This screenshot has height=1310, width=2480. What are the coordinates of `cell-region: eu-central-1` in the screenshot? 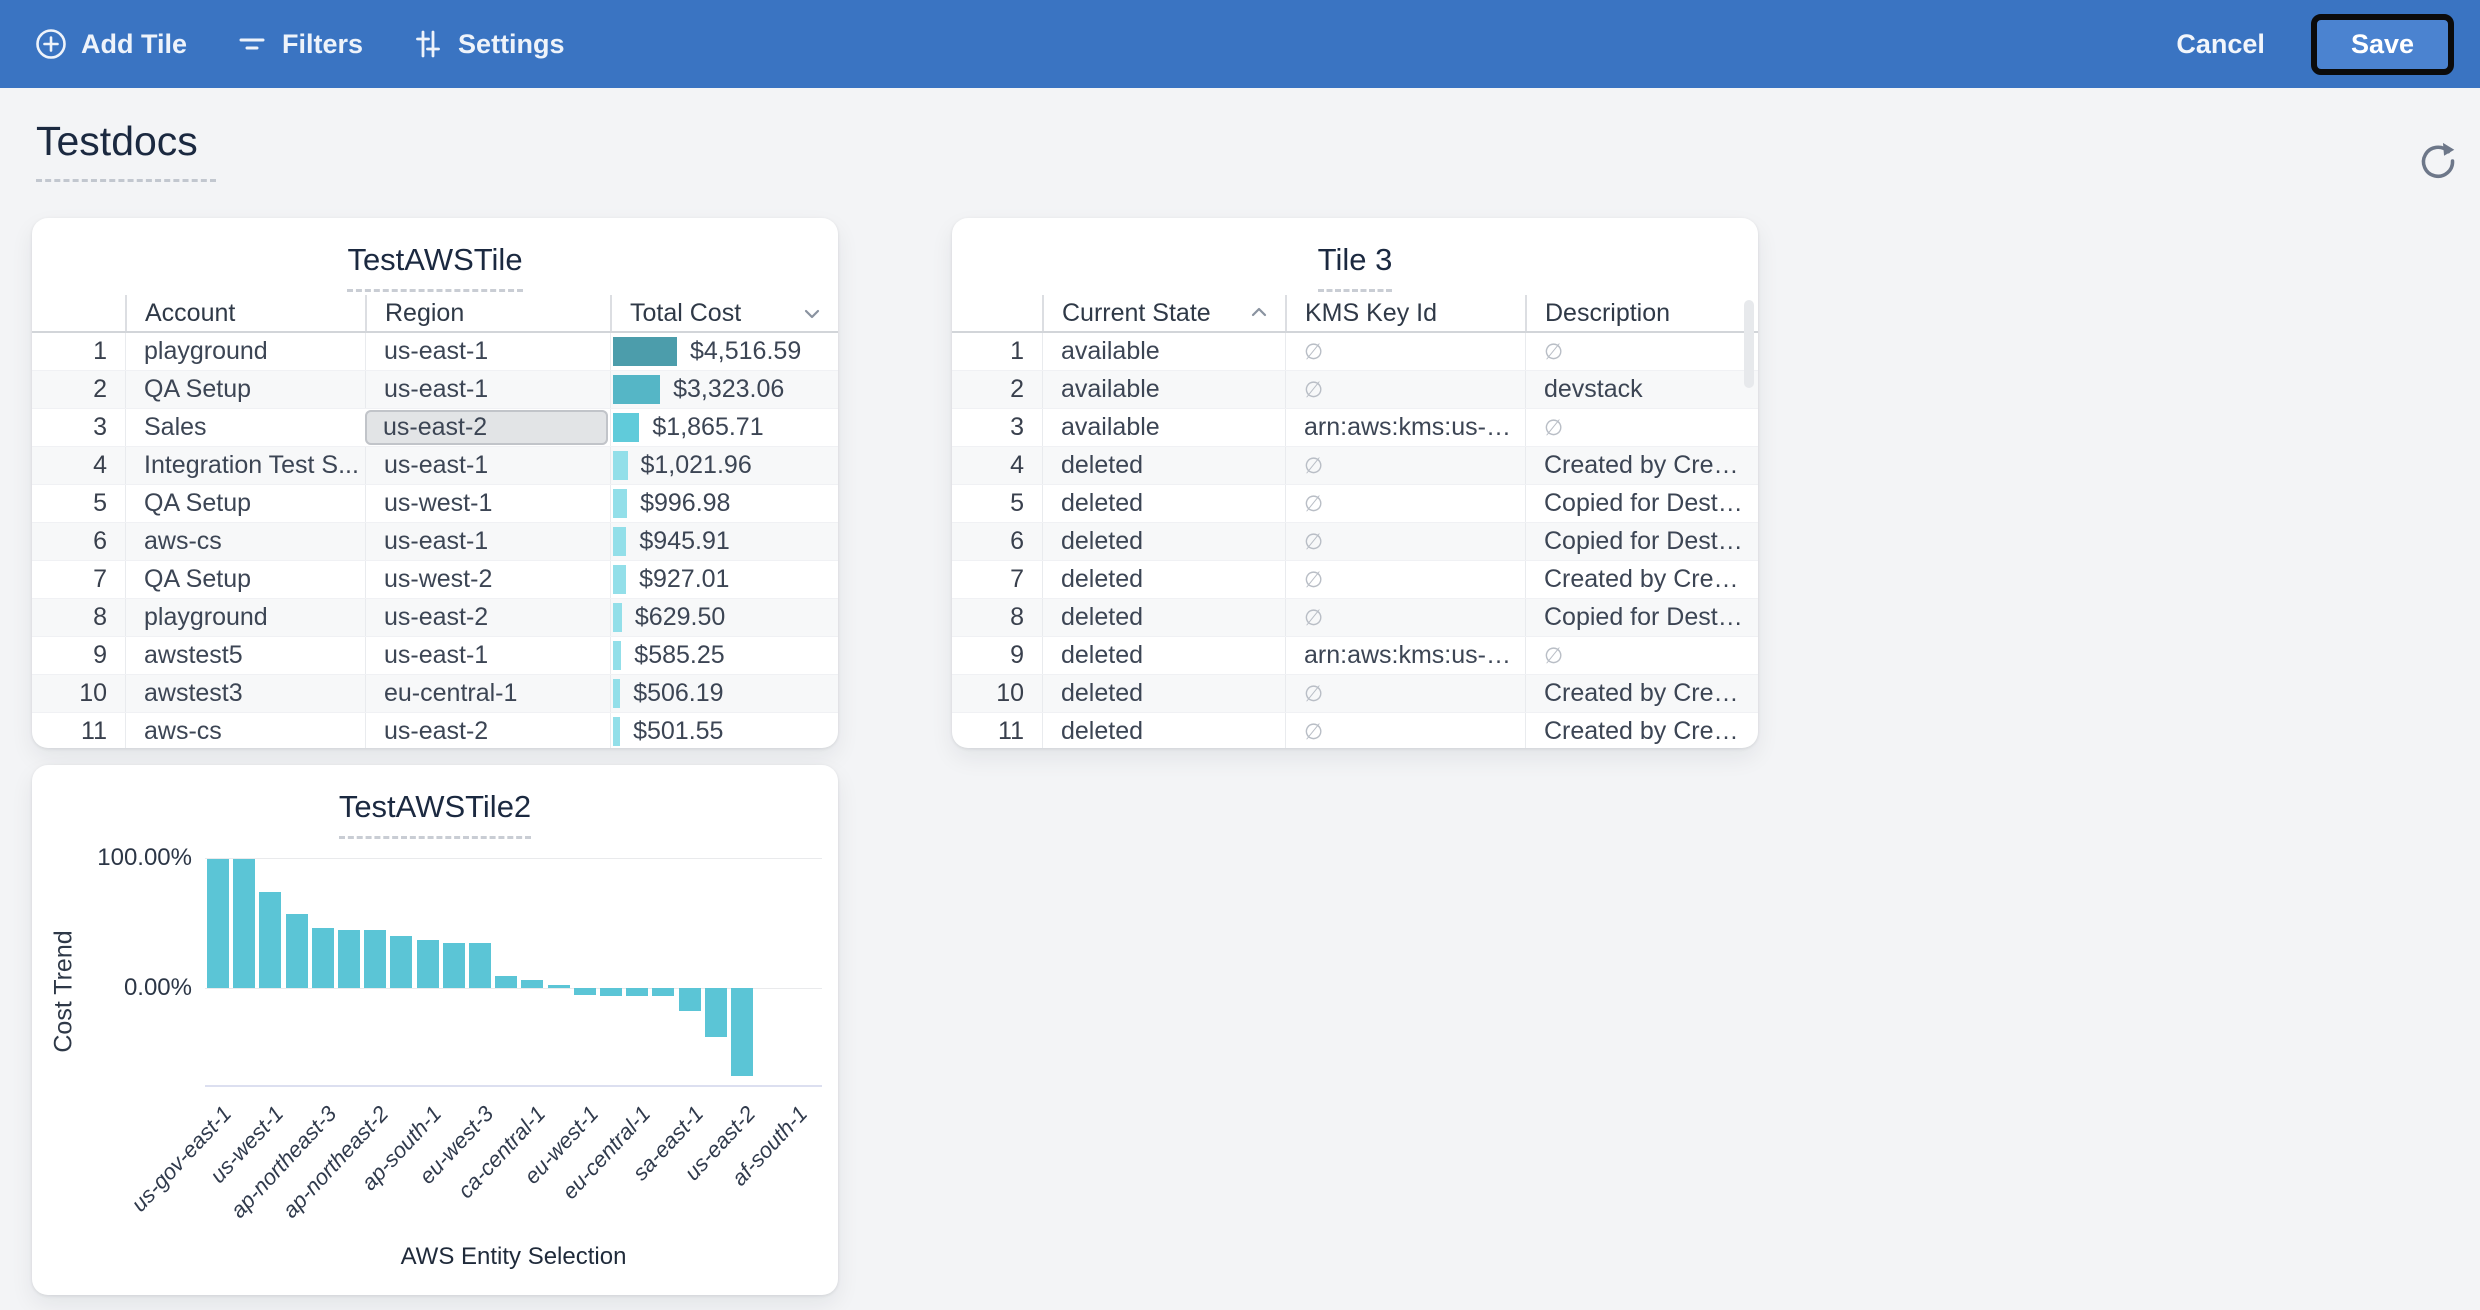 It's located at (487, 693).